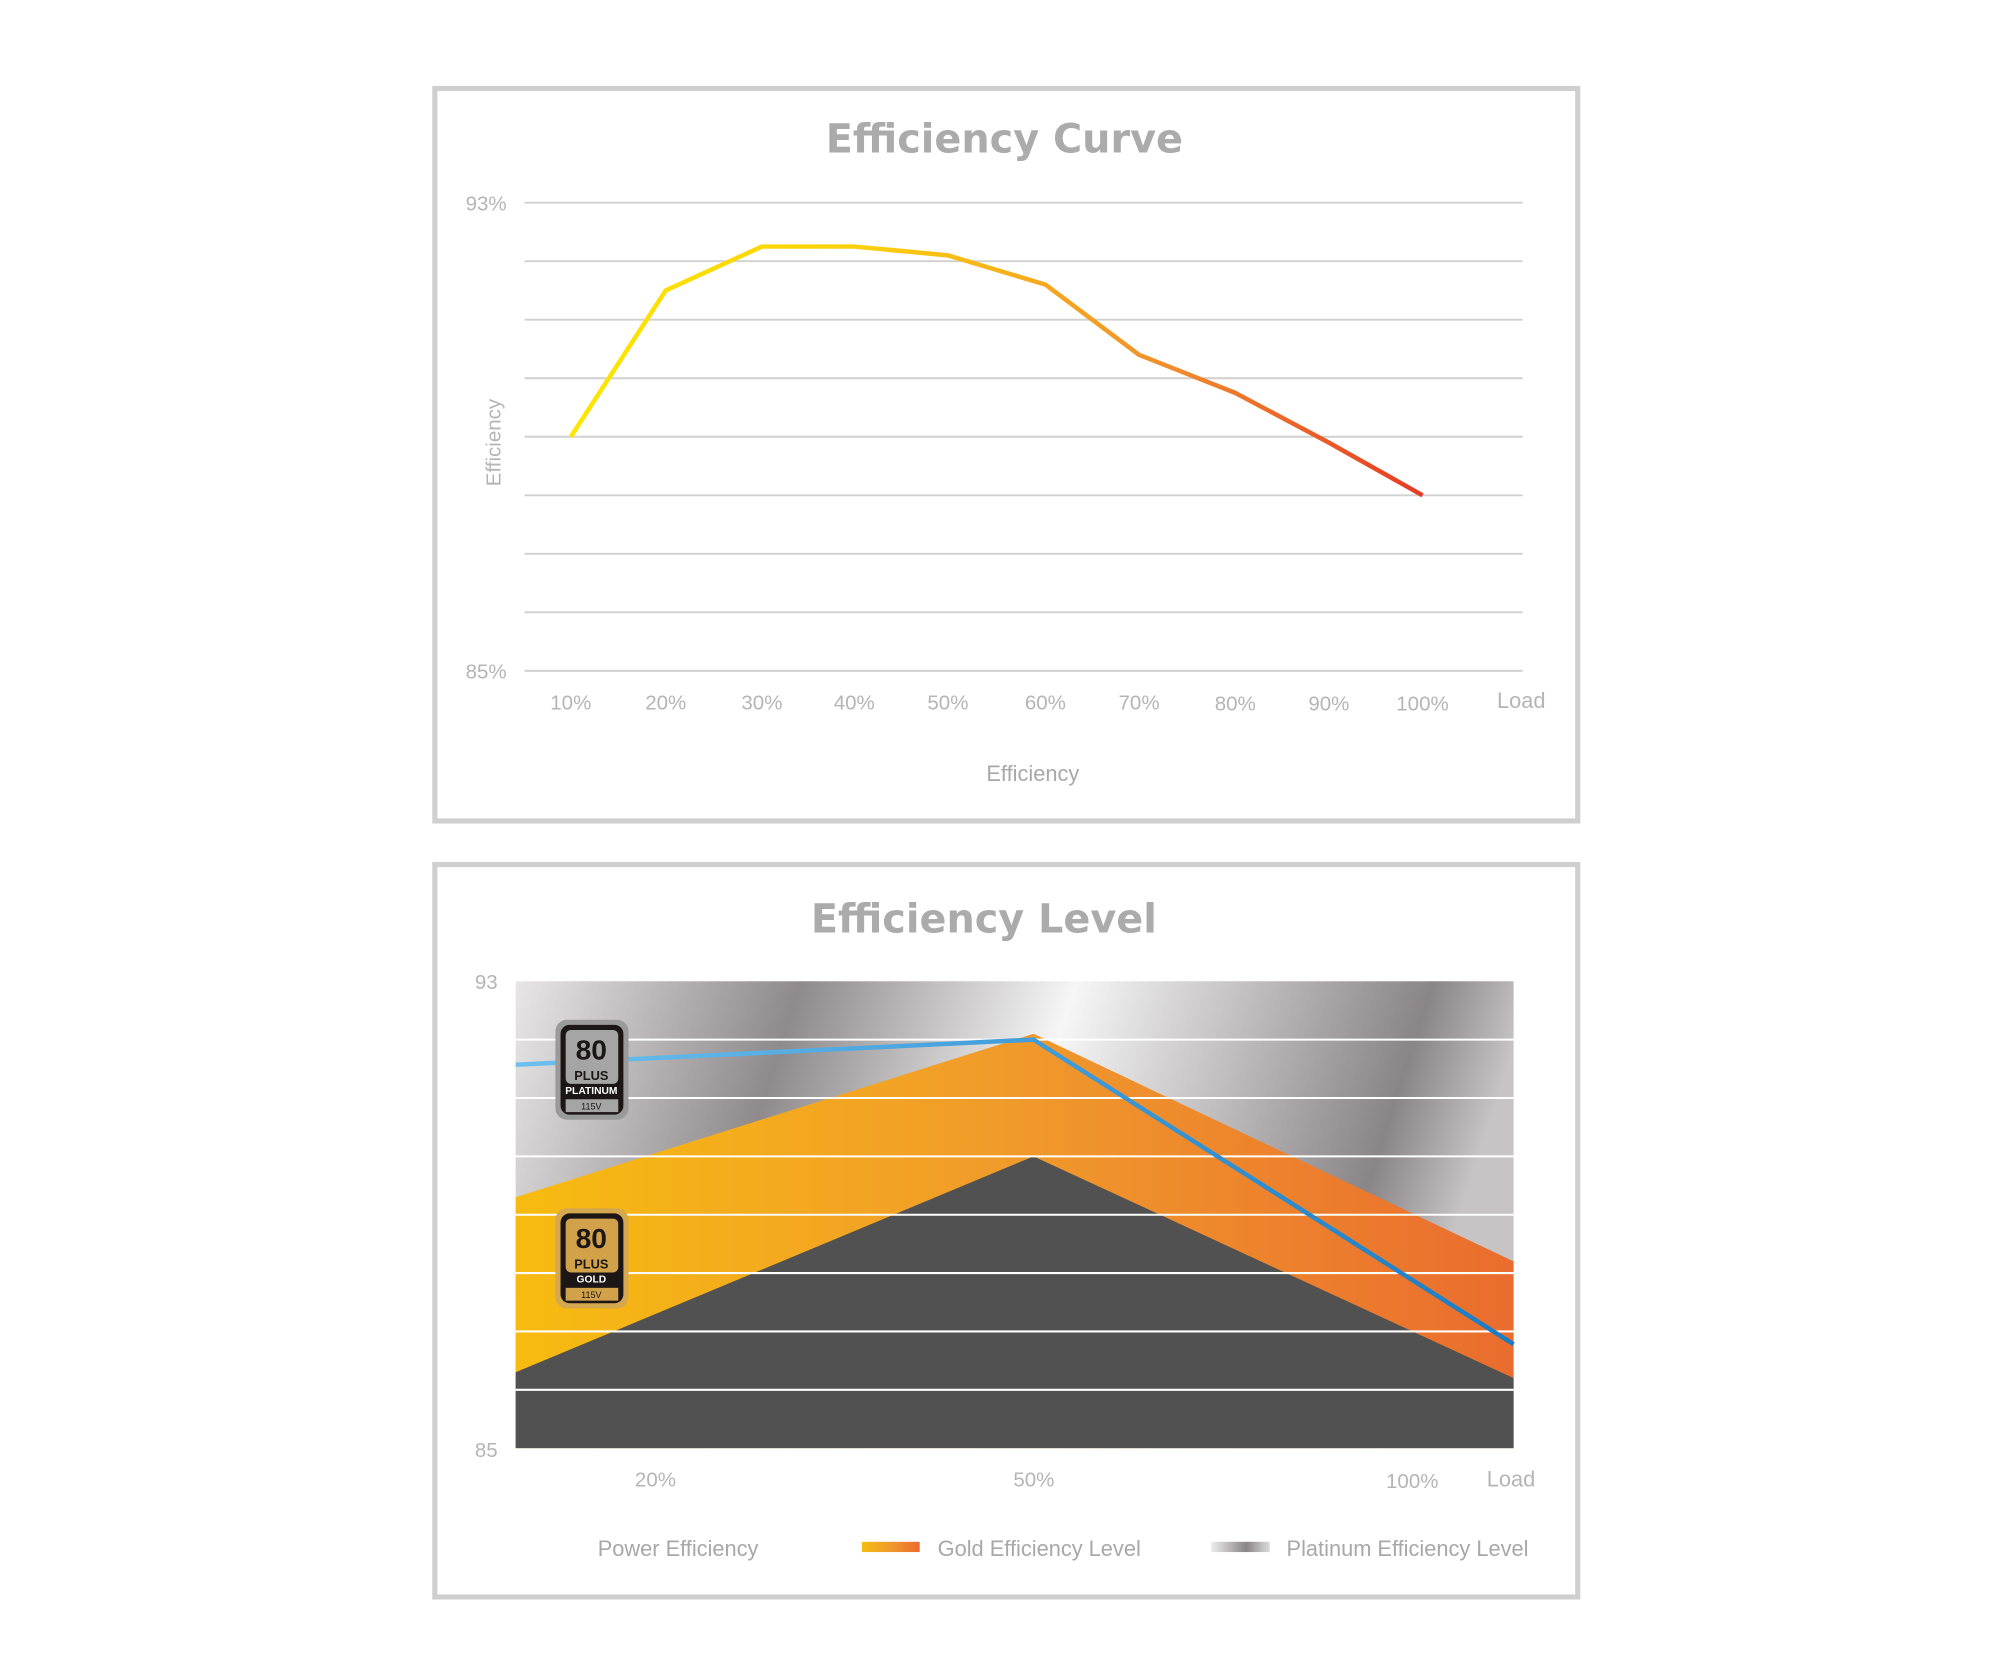 Image resolution: width=2001 pixels, height=1675 pixels. I want to click on power-efficiency-line, so click(1015, 1192).